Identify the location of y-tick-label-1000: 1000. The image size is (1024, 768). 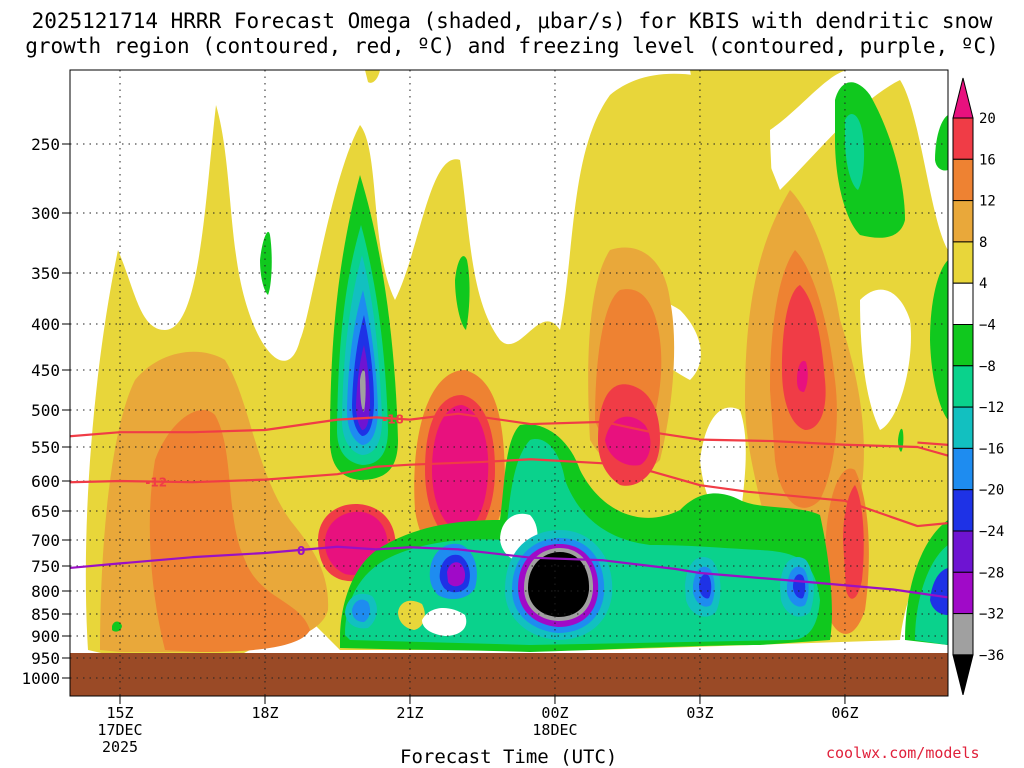
(40, 678).